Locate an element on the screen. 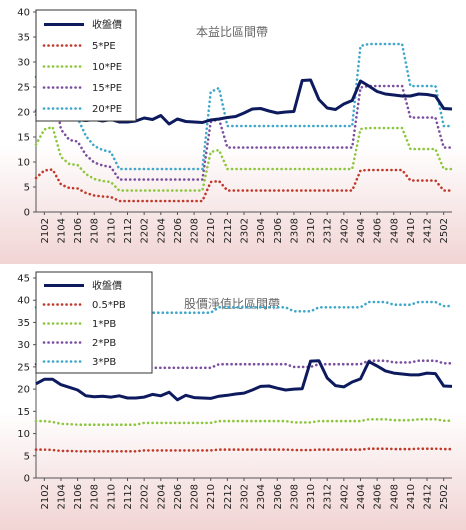  pb-chart-title: 股價淨值比區間帶 is located at coordinates (232, 303).